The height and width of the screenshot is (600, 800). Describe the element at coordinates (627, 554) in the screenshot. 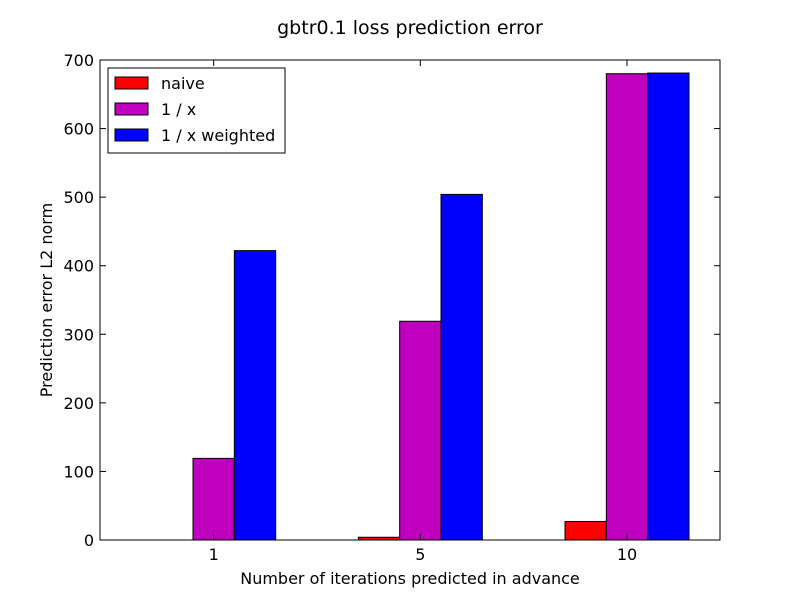

I see `x-tick-label: 10` at that location.